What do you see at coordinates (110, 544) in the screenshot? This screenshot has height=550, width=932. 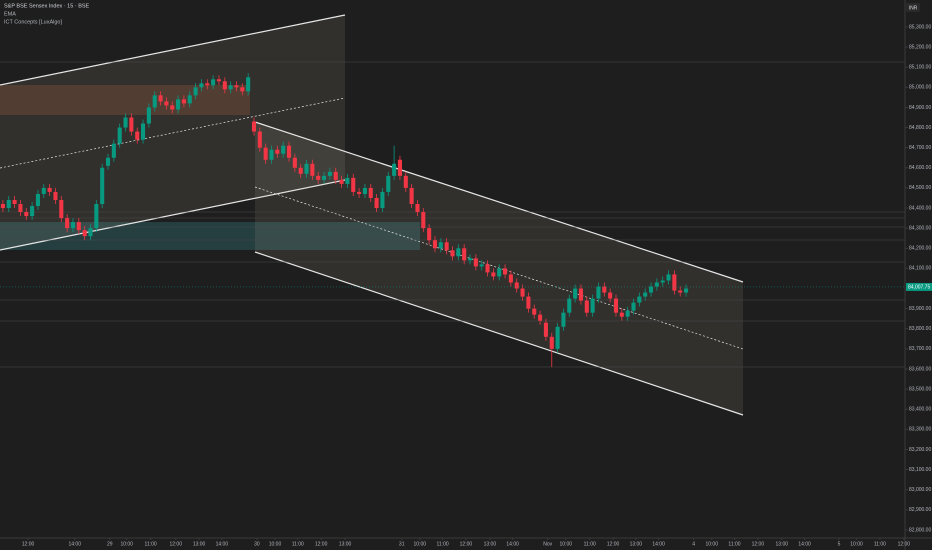 I see `x-tick-label: 29` at bounding box center [110, 544].